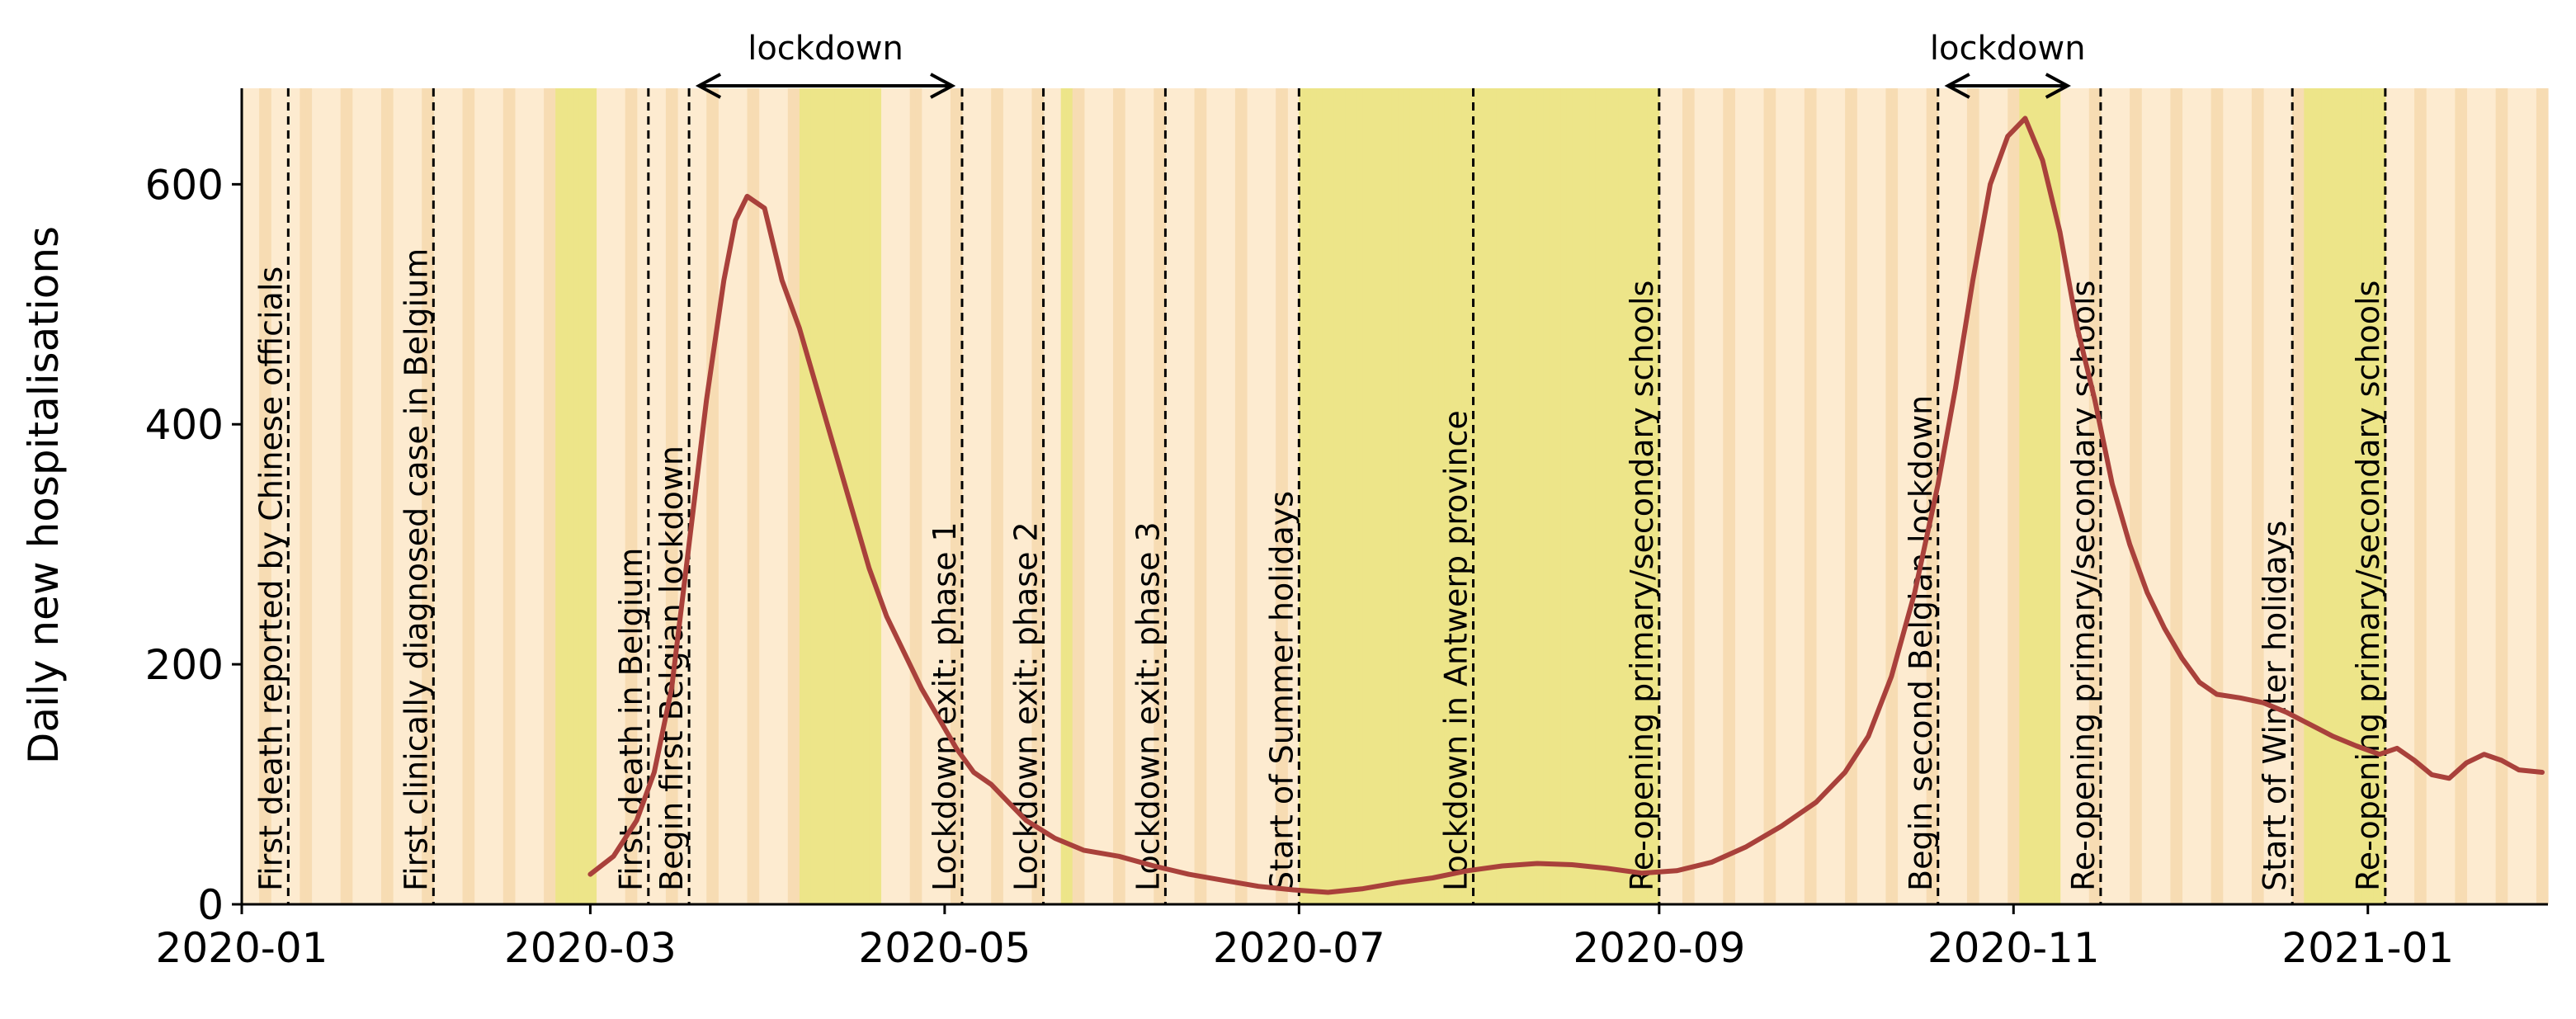 The height and width of the screenshot is (1019, 2576). I want to click on event-label: Re-opening primary/secondary schools, so click(2368, 586).